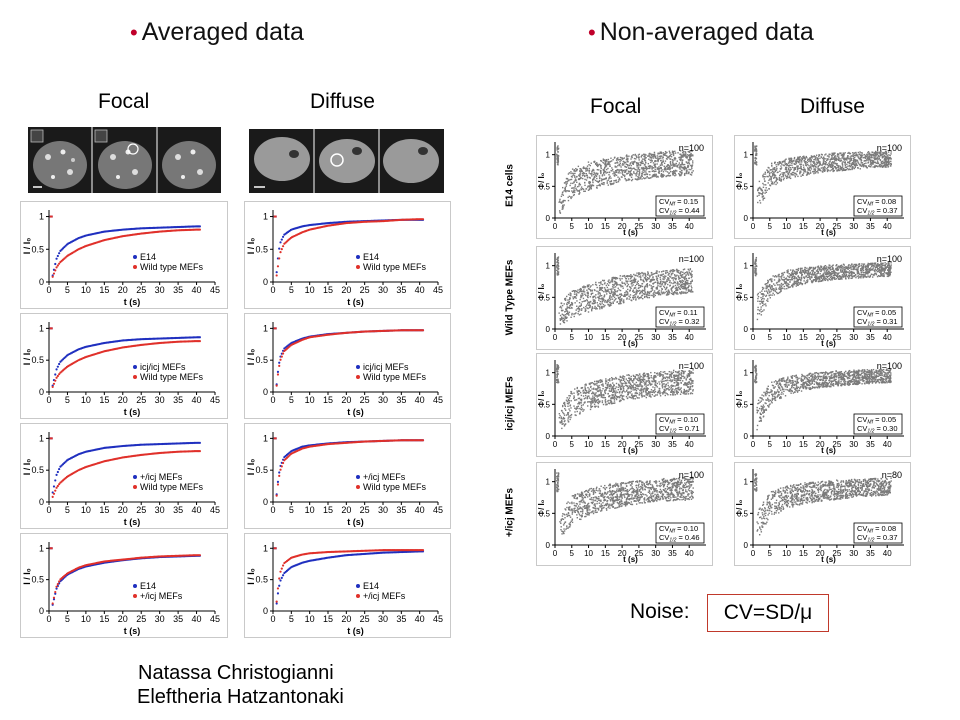 Image resolution: width=960 pixels, height=720 pixels. I want to click on x-tick-label: 30, so click(853, 226).